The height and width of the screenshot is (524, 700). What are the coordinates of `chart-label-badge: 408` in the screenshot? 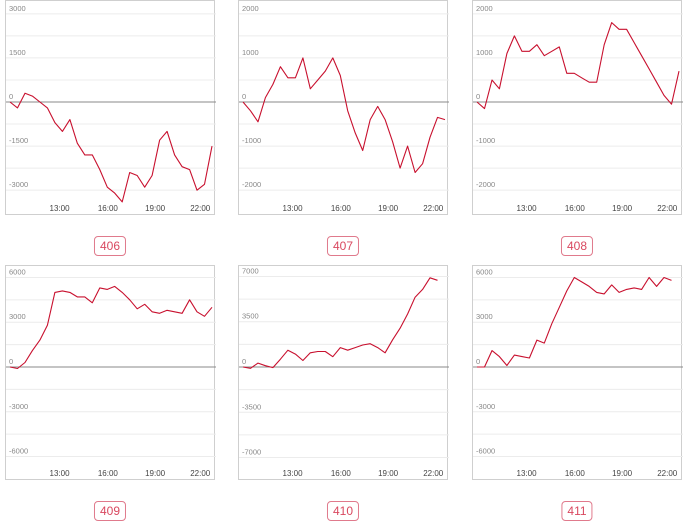 It's located at (577, 246).